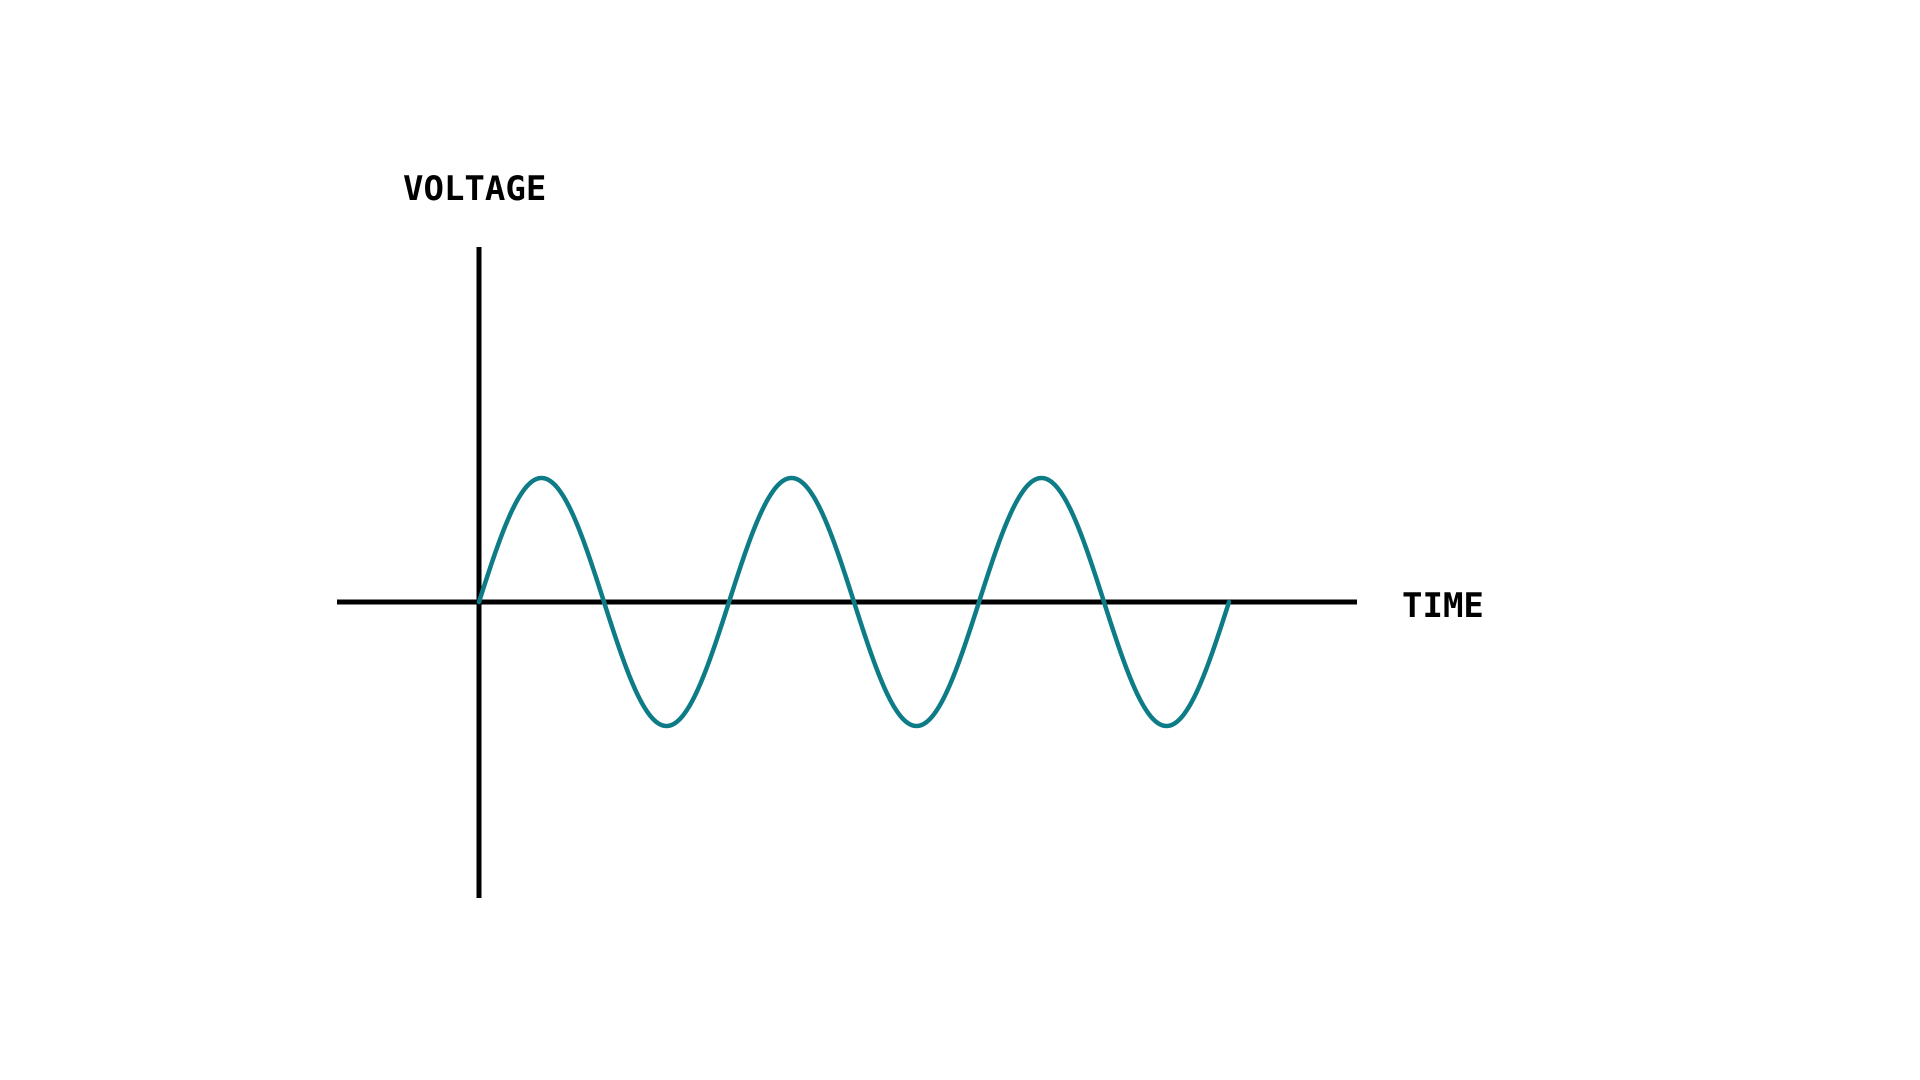 Image resolution: width=1920 pixels, height=1080 pixels. What do you see at coordinates (854, 602) in the screenshot?
I see `voltage-sine-series` at bounding box center [854, 602].